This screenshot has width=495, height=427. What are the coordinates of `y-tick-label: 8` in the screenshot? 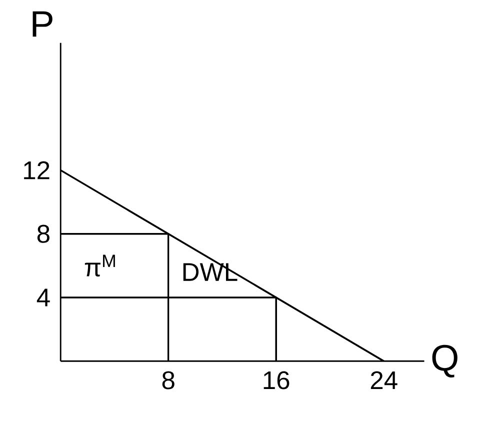 It's located at (43, 233).